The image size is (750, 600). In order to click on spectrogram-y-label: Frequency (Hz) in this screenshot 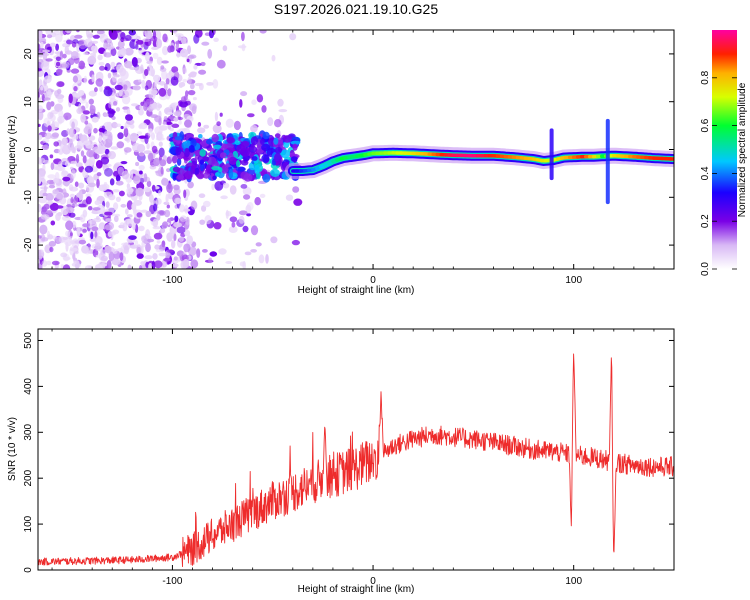, I will do `click(12, 150)`.